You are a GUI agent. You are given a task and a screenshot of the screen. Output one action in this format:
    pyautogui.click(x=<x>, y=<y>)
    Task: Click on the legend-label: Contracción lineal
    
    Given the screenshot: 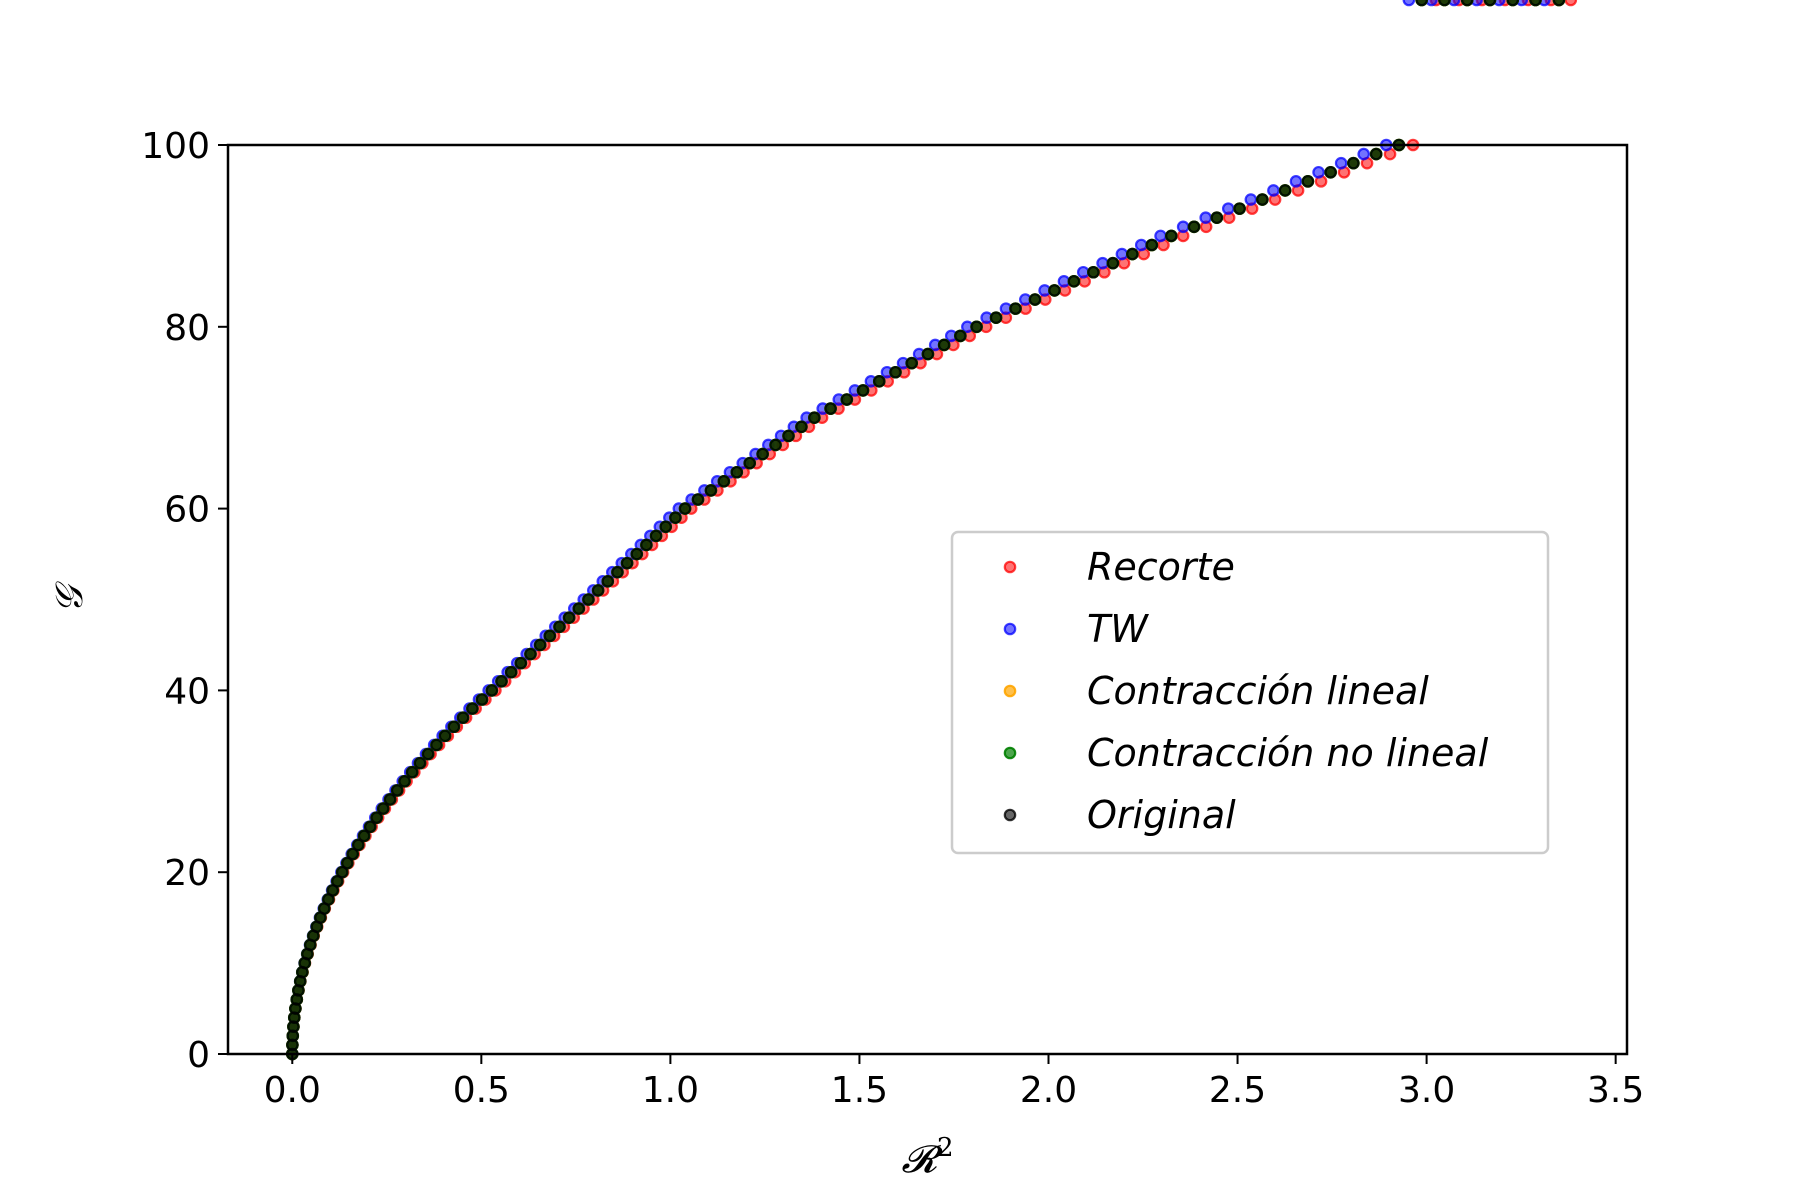 What is the action you would take?
    pyautogui.click(x=1258, y=691)
    